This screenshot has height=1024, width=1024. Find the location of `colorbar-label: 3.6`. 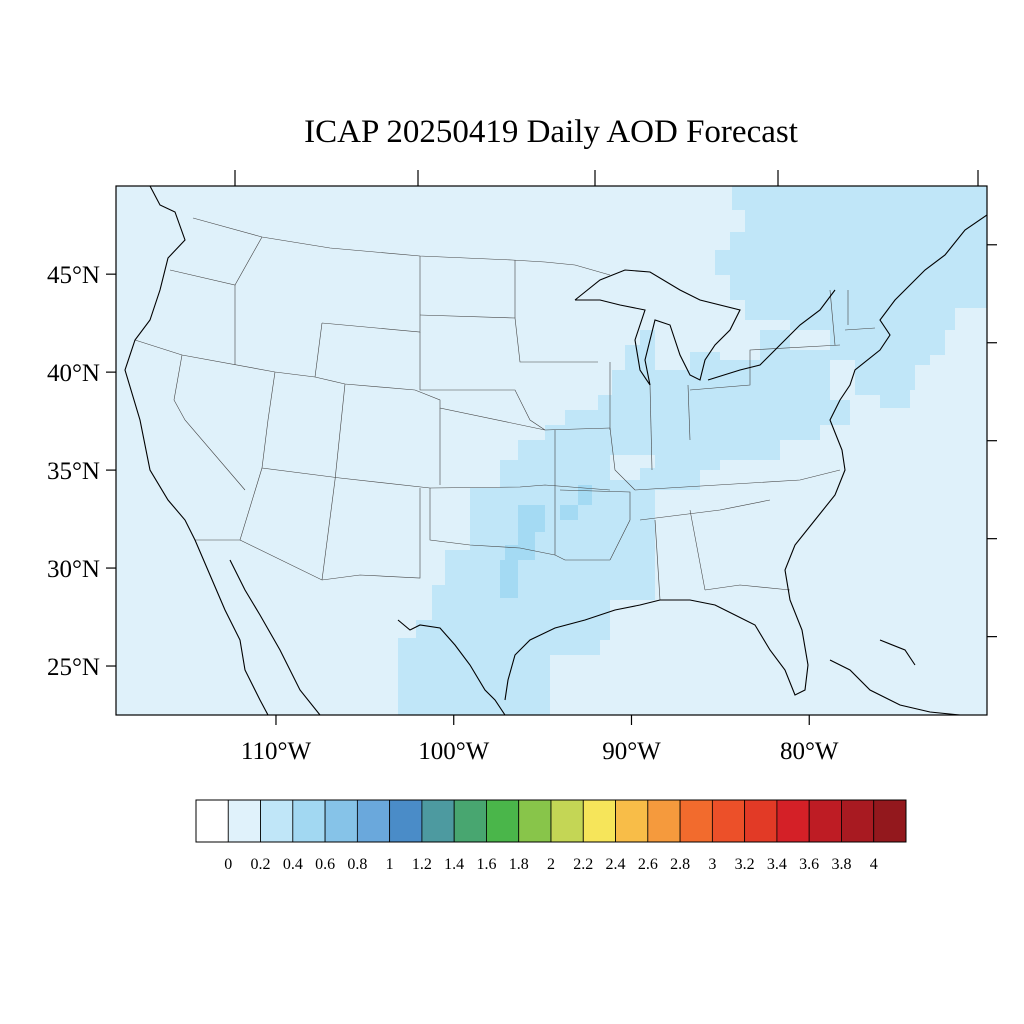

colorbar-label: 3.6 is located at coordinates (809, 864).